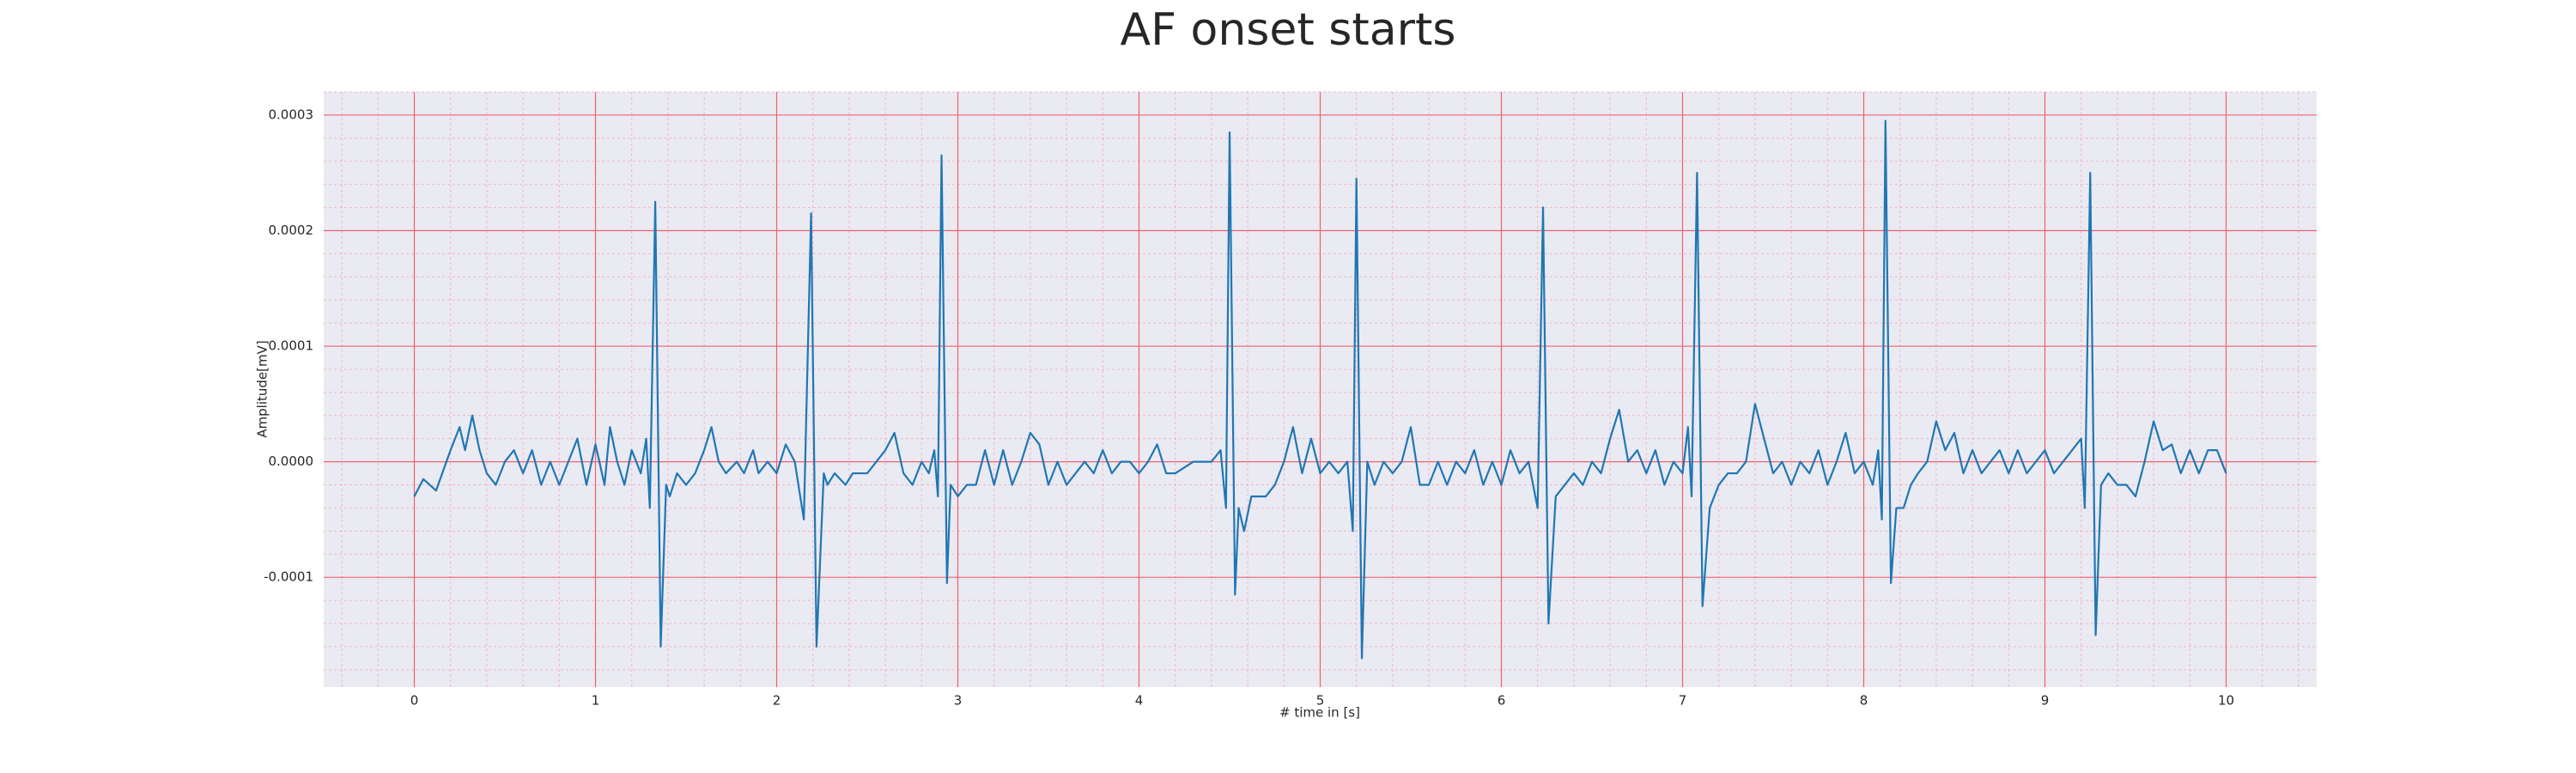 The image size is (2576, 773). What do you see at coordinates (596, 701) in the screenshot?
I see `x-tick-label: 1` at bounding box center [596, 701].